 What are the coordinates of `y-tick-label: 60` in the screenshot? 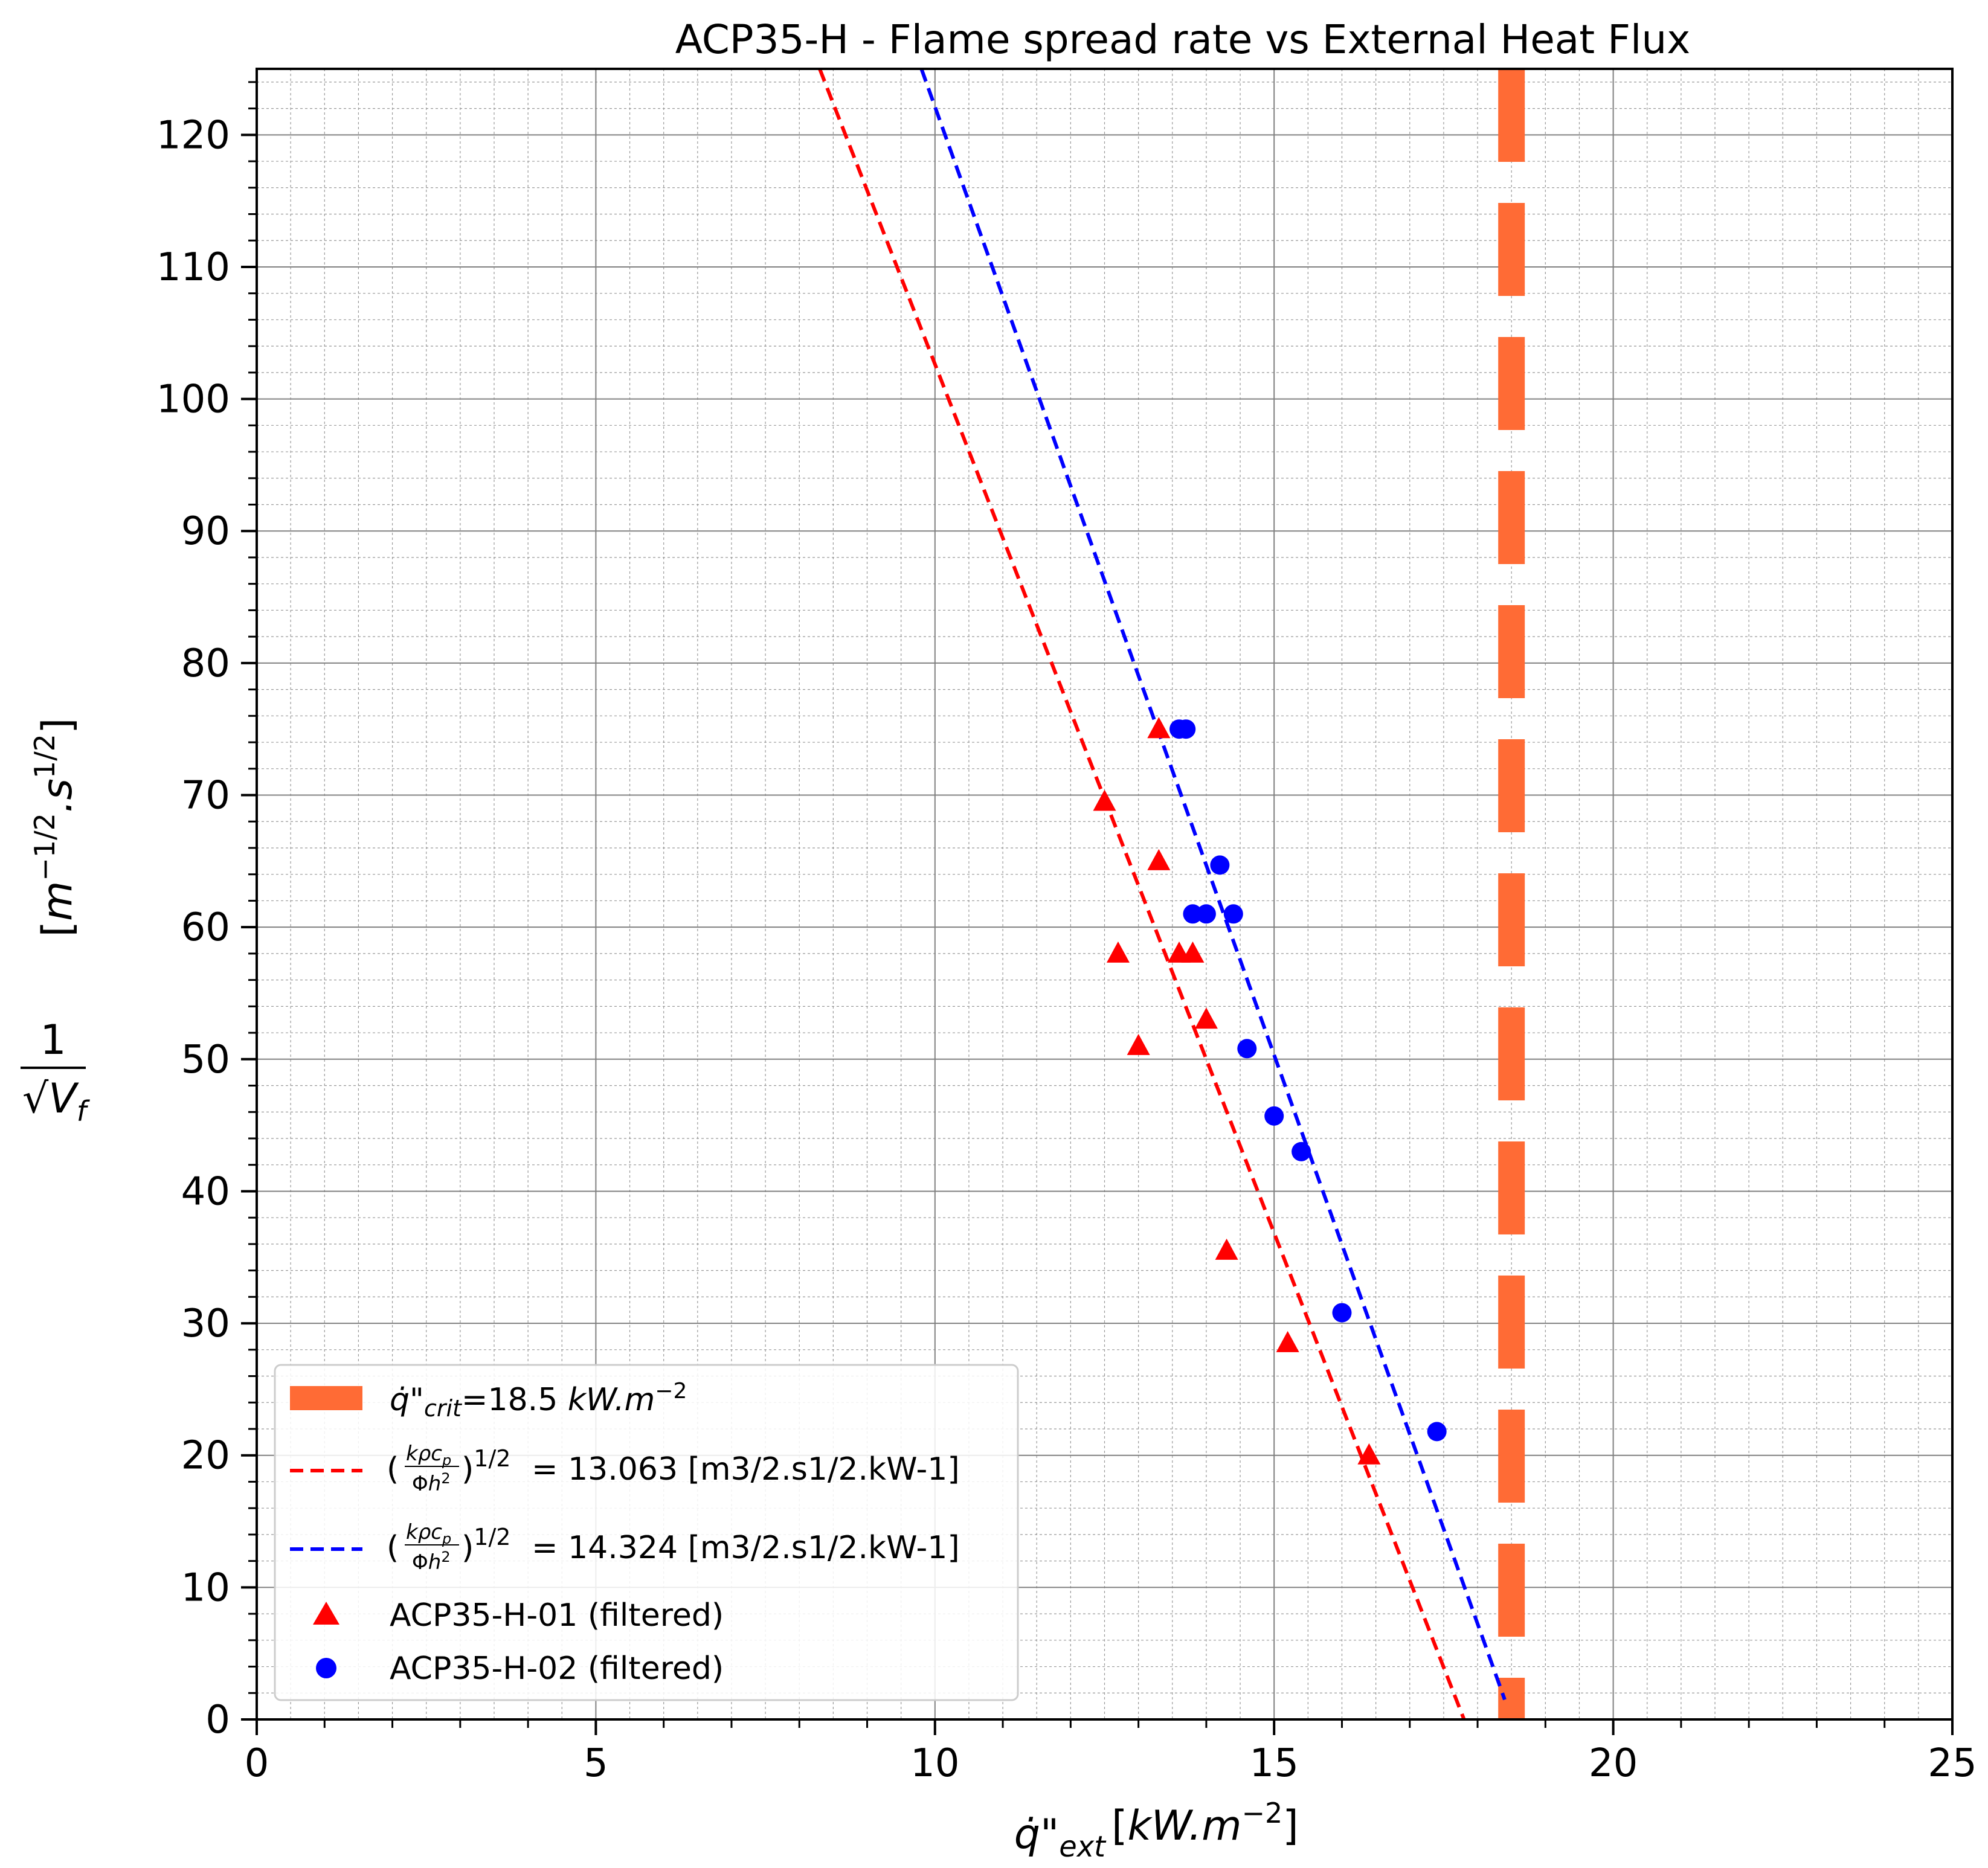 It's located at (205, 927).